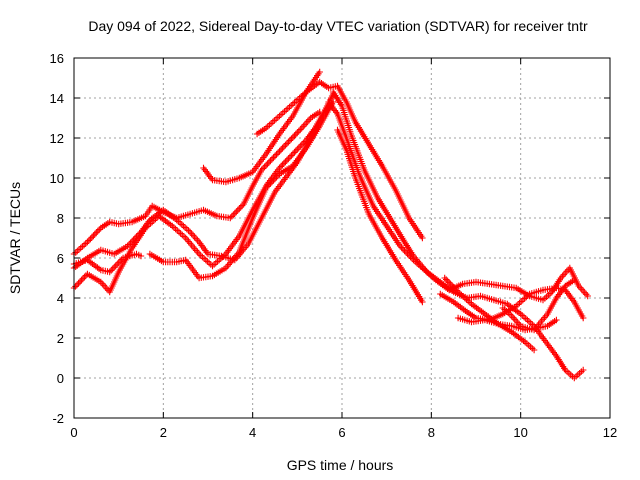  What do you see at coordinates (15, 238) in the screenshot?
I see `y-axis-label: SDTVAR / TECUs` at bounding box center [15, 238].